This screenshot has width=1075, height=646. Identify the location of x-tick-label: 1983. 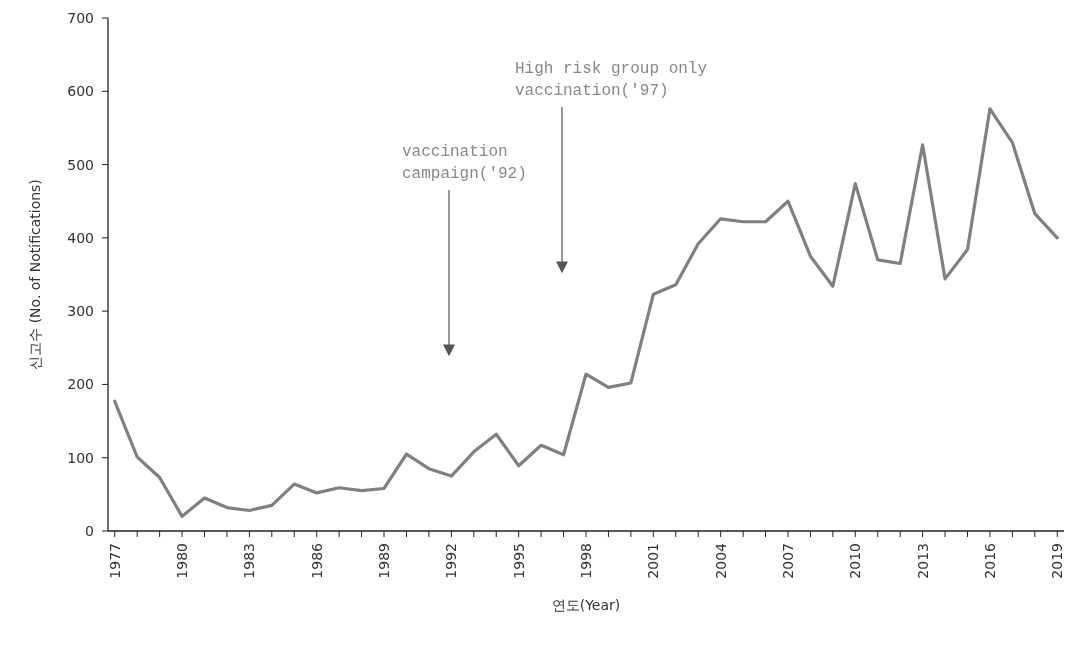
(249, 561).